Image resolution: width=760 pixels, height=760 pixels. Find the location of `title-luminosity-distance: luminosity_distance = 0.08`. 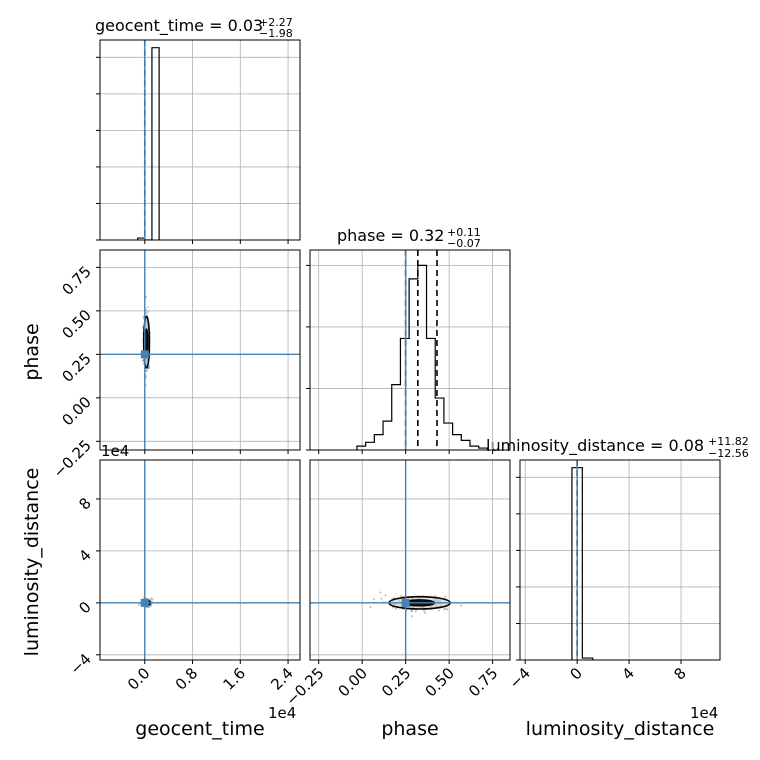

title-luminosity-distance: luminosity_distance = 0.08 is located at coordinates (595, 446).